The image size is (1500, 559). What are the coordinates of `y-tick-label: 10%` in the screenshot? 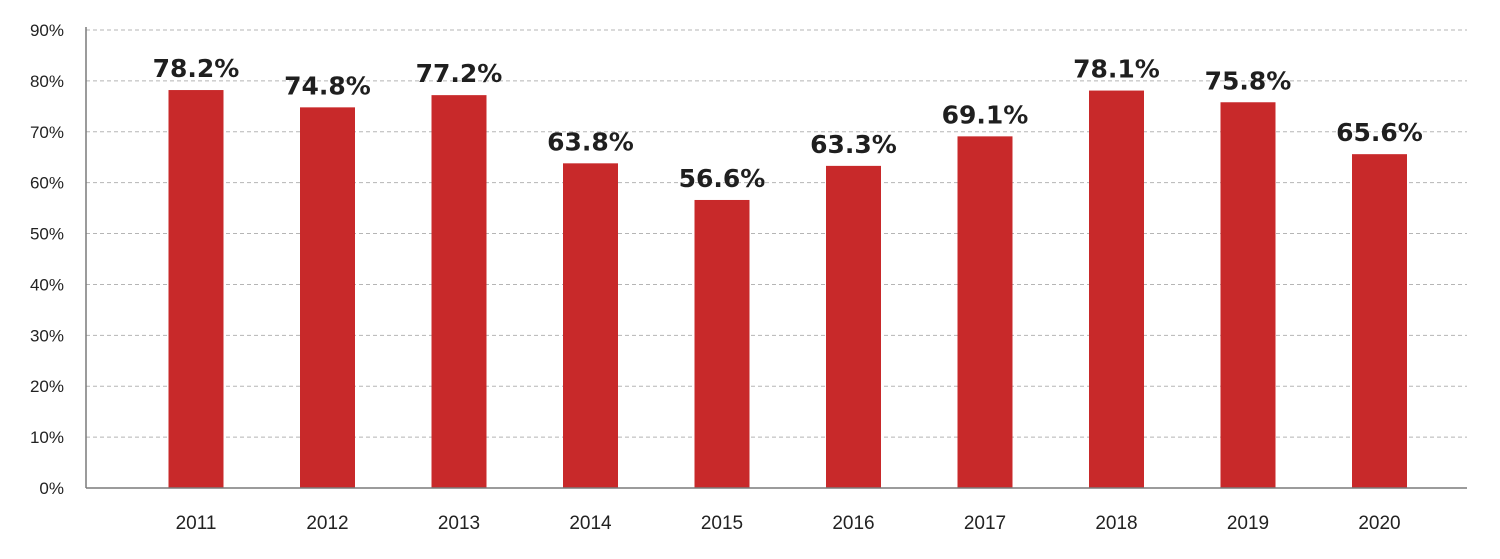 It's located at (47, 437).